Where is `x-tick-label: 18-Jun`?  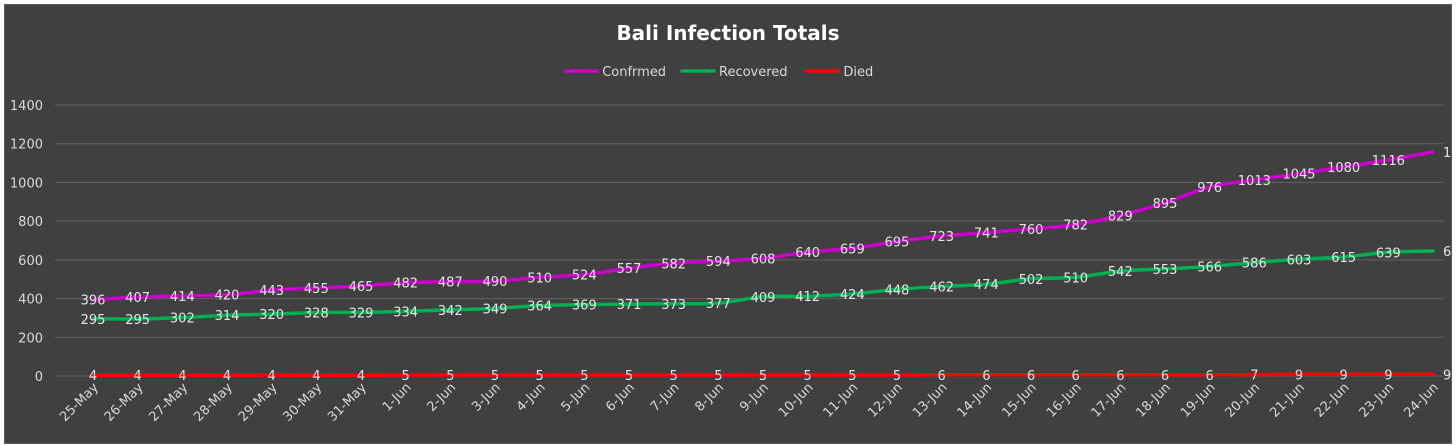 x-tick-label: 18-Jun is located at coordinates (1153, 400).